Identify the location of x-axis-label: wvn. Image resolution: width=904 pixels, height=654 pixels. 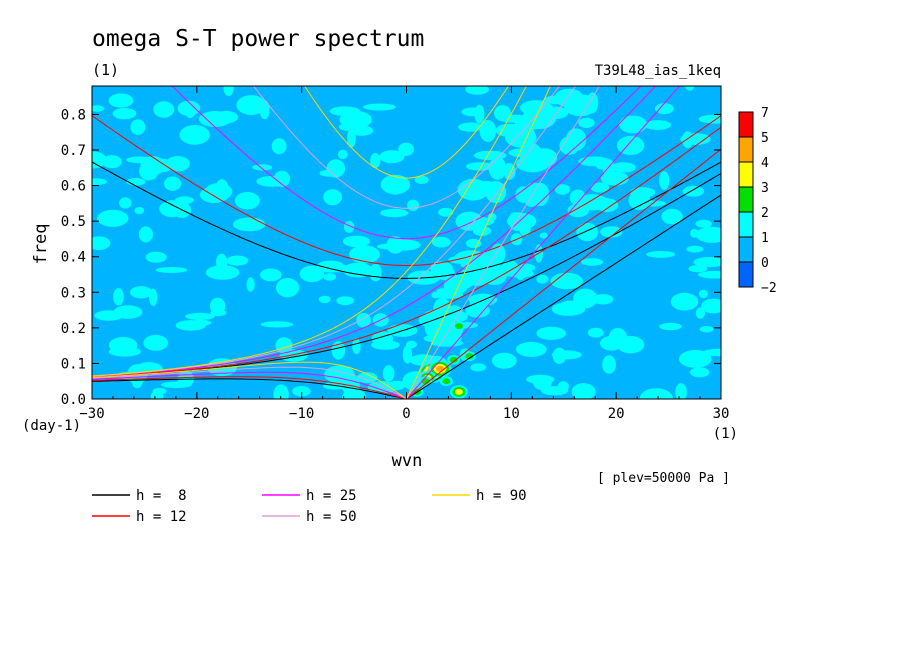
(407, 461).